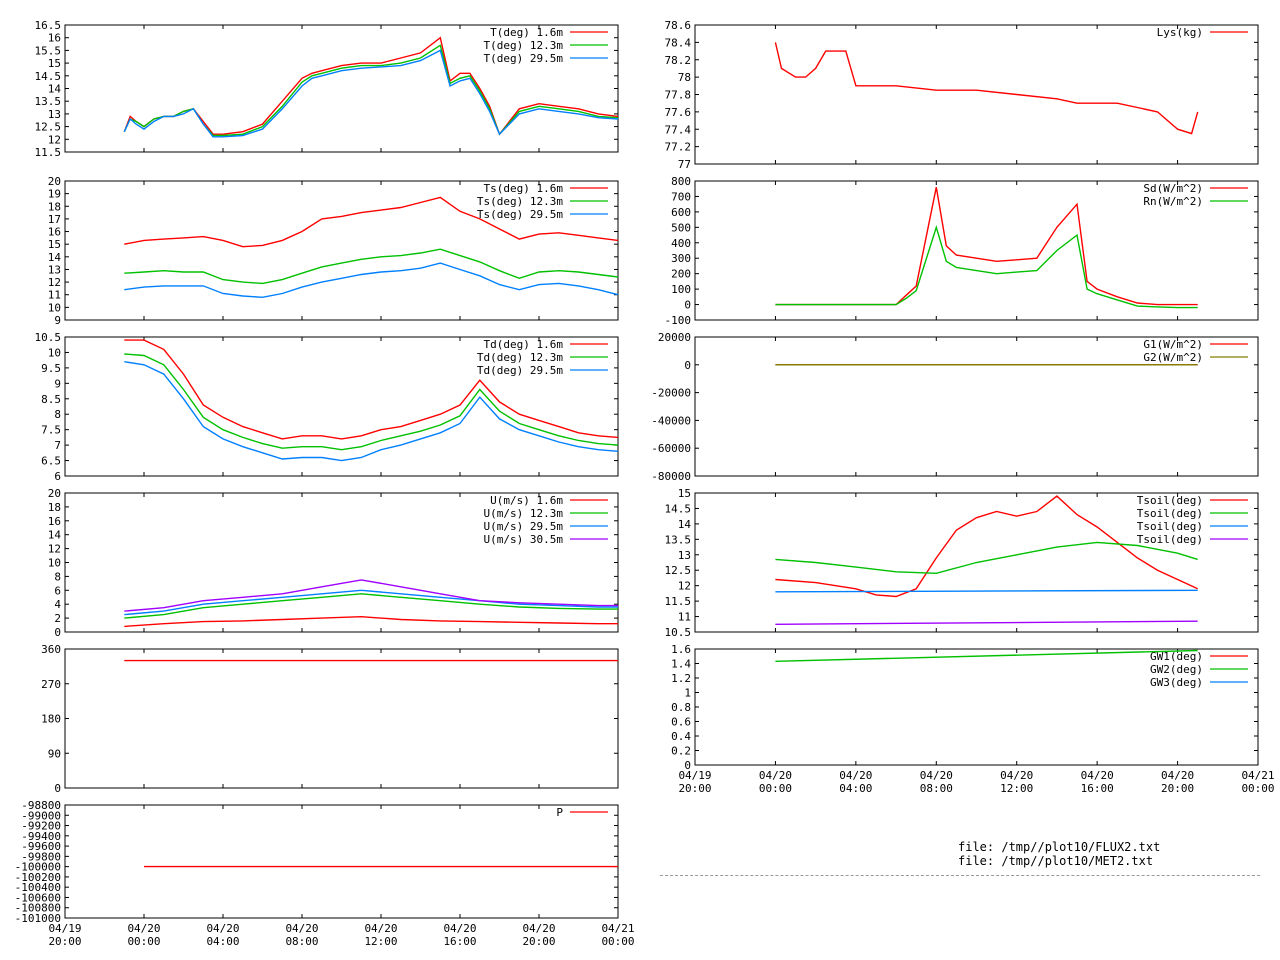 The image size is (1280, 960). Describe the element at coordinates (1177, 788) in the screenshot. I see `GW-xtick-label: 20:00` at that location.